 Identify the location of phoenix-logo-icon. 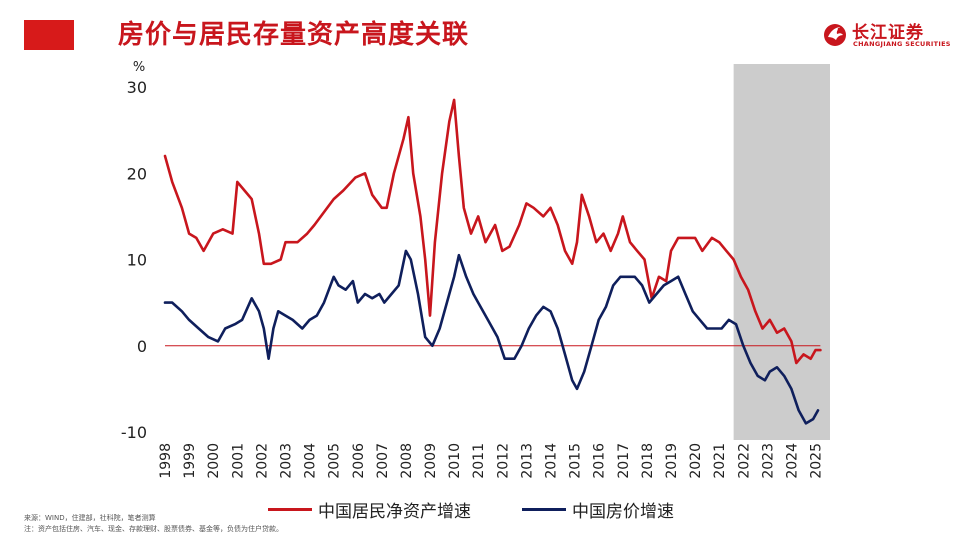
(835, 35).